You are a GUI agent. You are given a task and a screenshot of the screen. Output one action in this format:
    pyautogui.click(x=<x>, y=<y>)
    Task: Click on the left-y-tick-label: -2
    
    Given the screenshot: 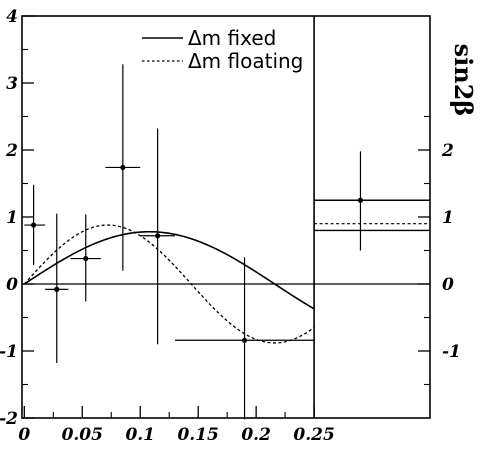 What is the action you would take?
    pyautogui.click(x=9, y=419)
    